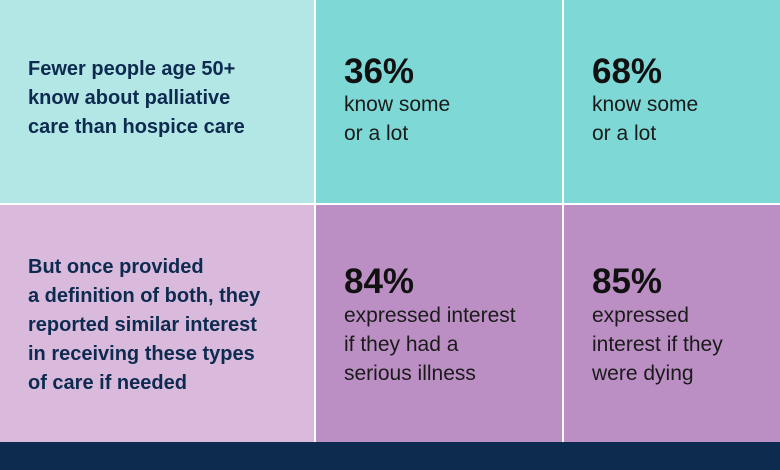  Describe the element at coordinates (141, 354) in the screenshot. I see `heading-line: in receiving these types` at that location.